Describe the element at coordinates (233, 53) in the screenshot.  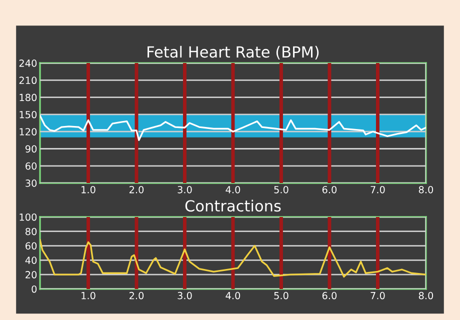
I see `chart-title: Fetal Heart Rate (BPM)` at that location.